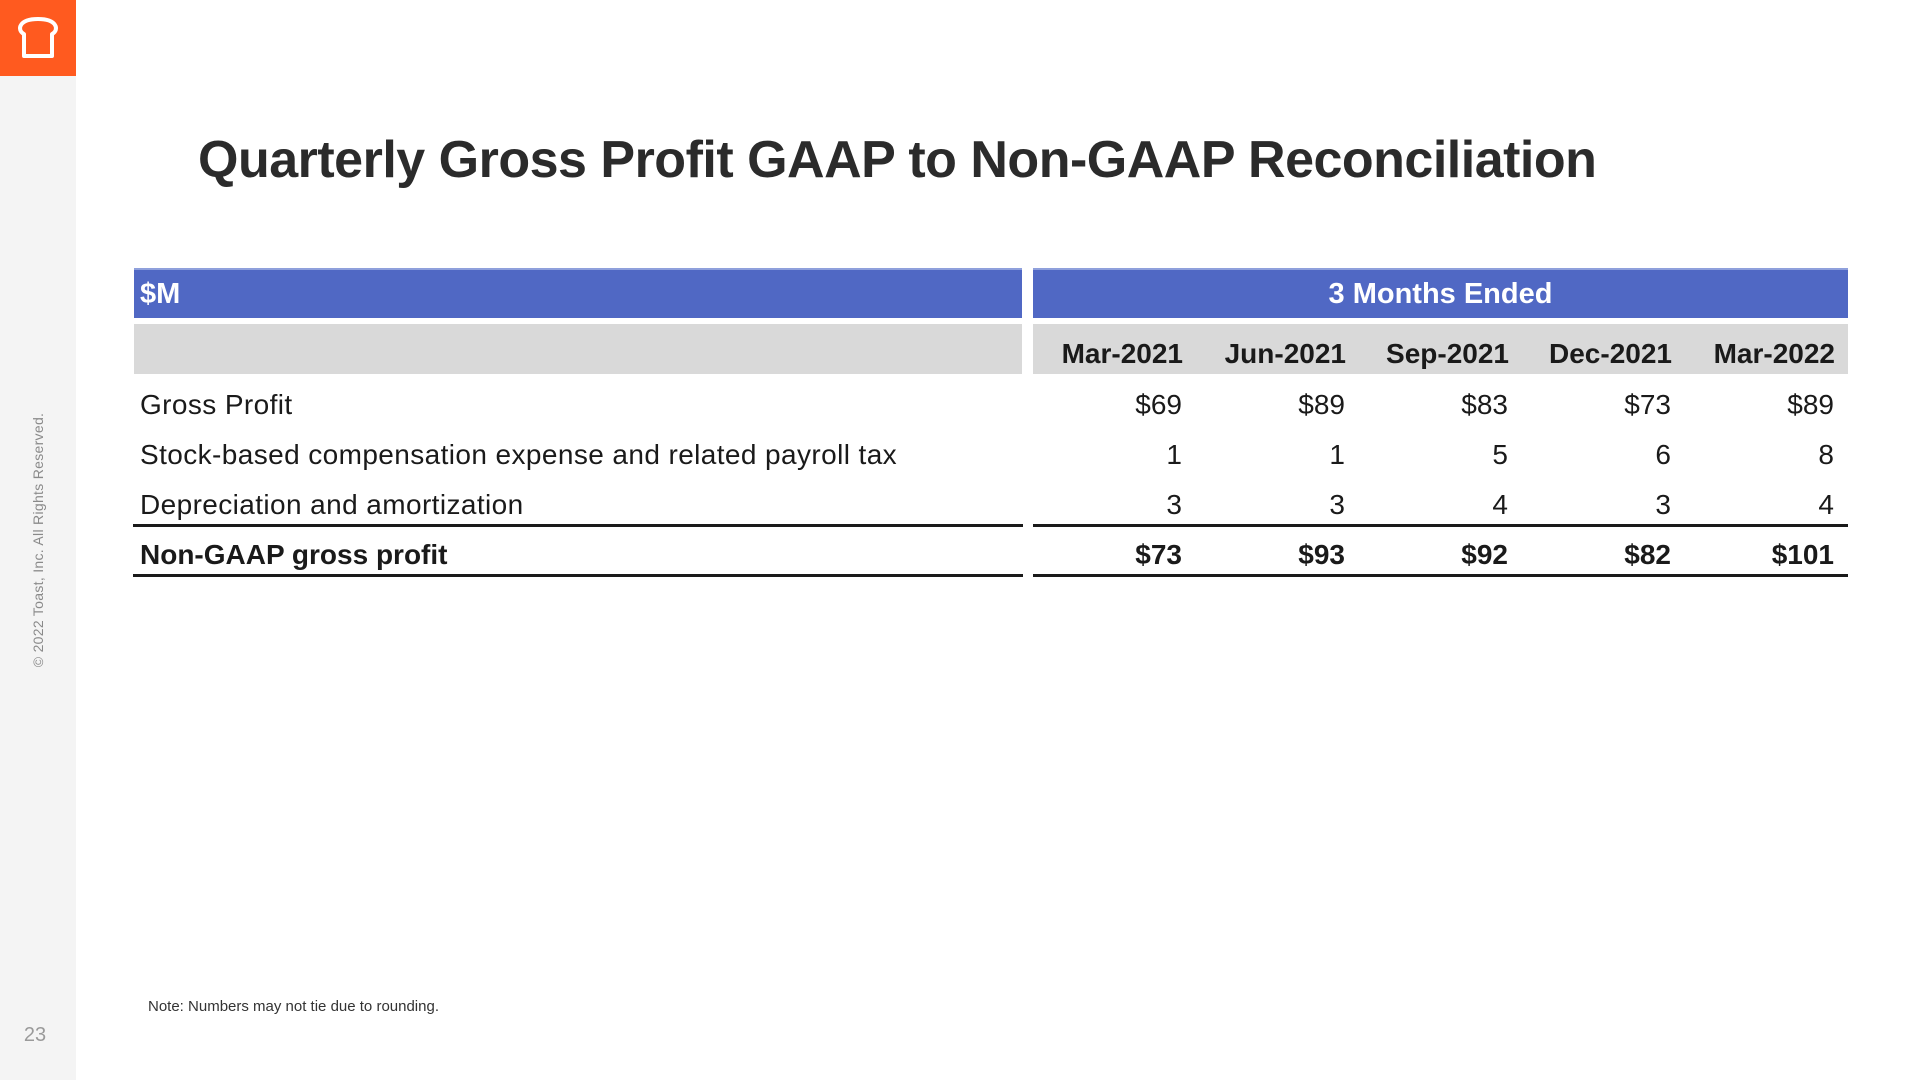  Describe the element at coordinates (578, 293) in the screenshot. I see `unit-header: $M` at that location.